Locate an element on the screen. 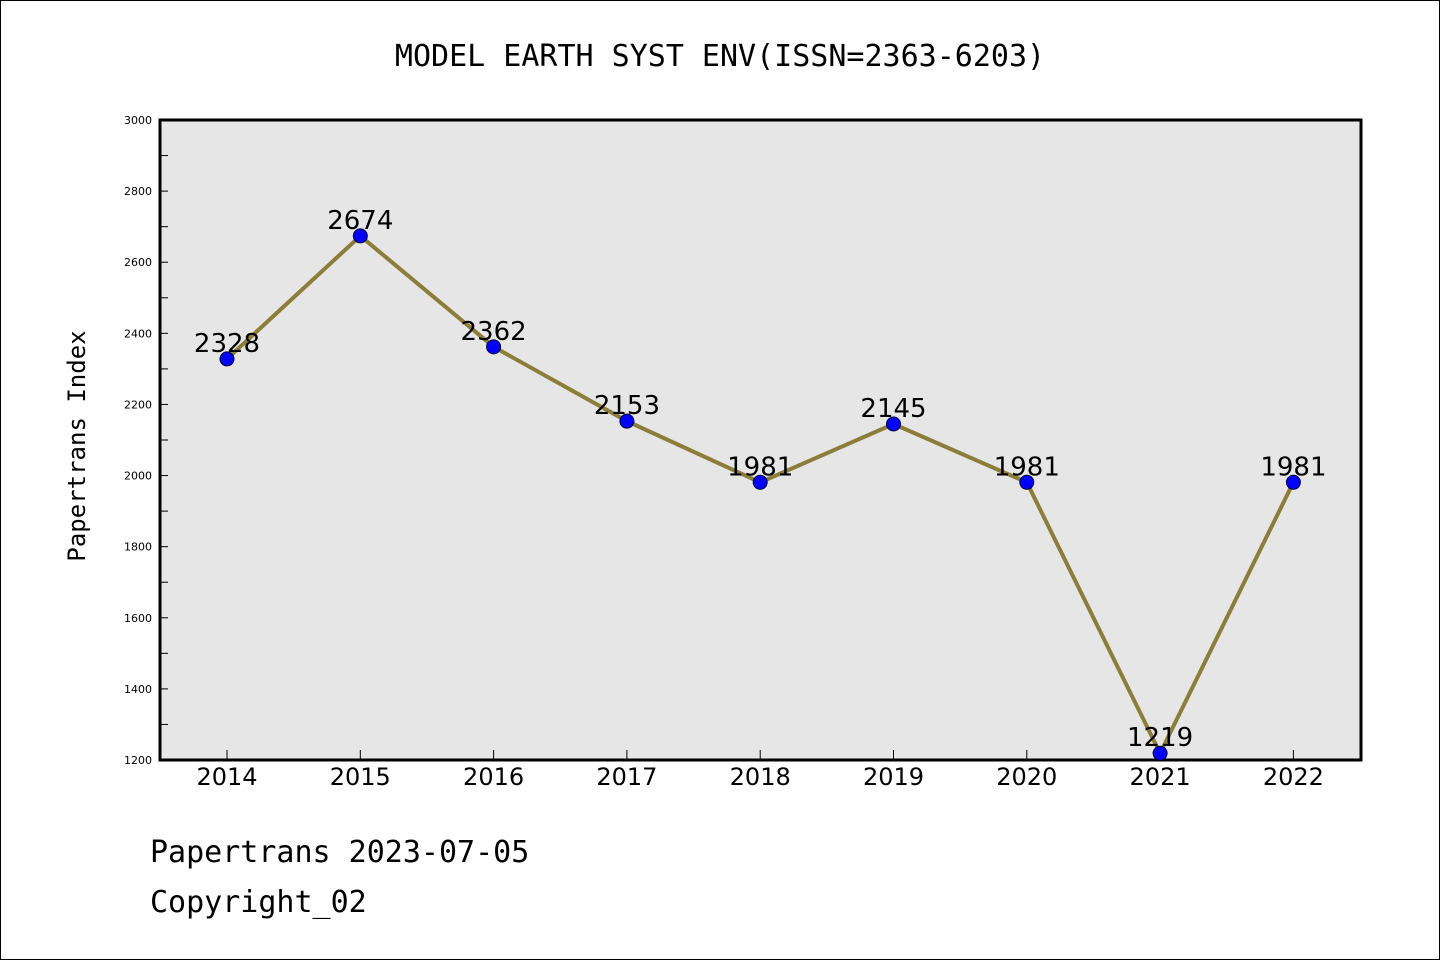 Image resolution: width=1440 pixels, height=960 pixels. y-tick-label: 1200 is located at coordinates (138, 760).